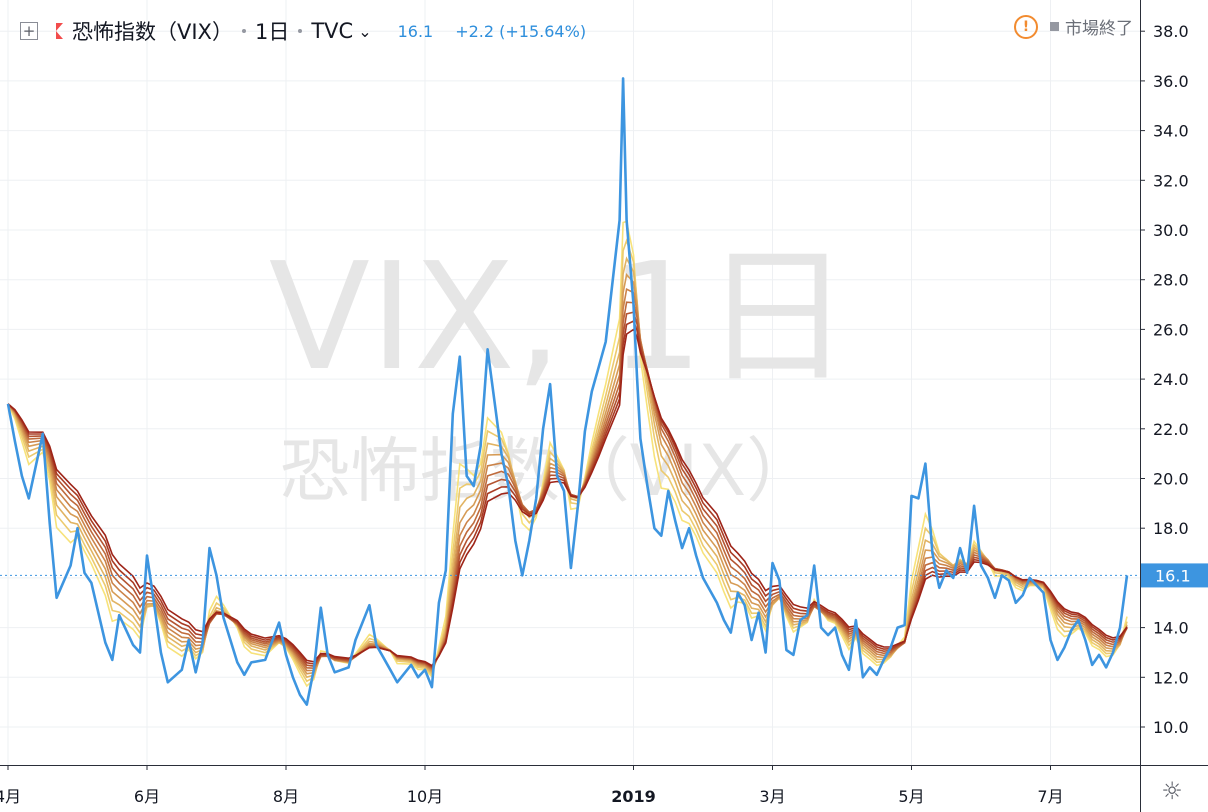  What do you see at coordinates (1171, 230) in the screenshot?
I see `y-tick-label: 30.0` at bounding box center [1171, 230].